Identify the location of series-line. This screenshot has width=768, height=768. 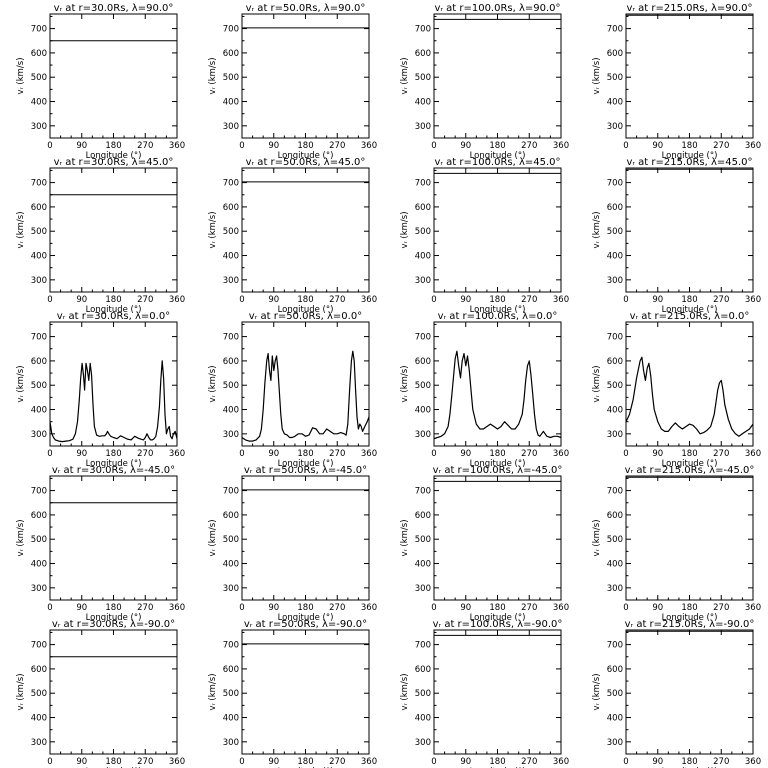
(497, 395).